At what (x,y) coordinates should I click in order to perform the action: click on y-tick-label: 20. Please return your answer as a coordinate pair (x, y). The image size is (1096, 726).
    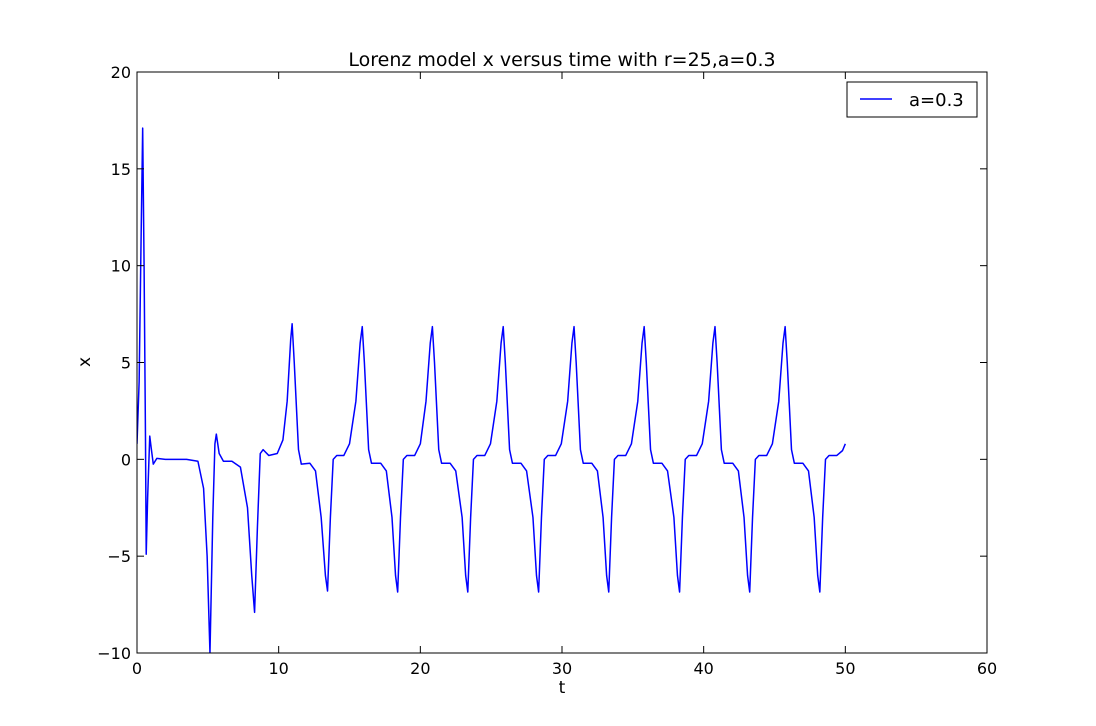
    Looking at the image, I should click on (121, 72).